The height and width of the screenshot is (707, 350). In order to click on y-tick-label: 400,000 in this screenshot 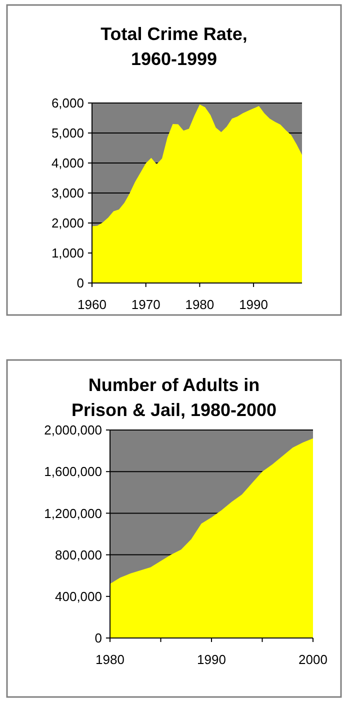, I will do `click(78, 596)`.